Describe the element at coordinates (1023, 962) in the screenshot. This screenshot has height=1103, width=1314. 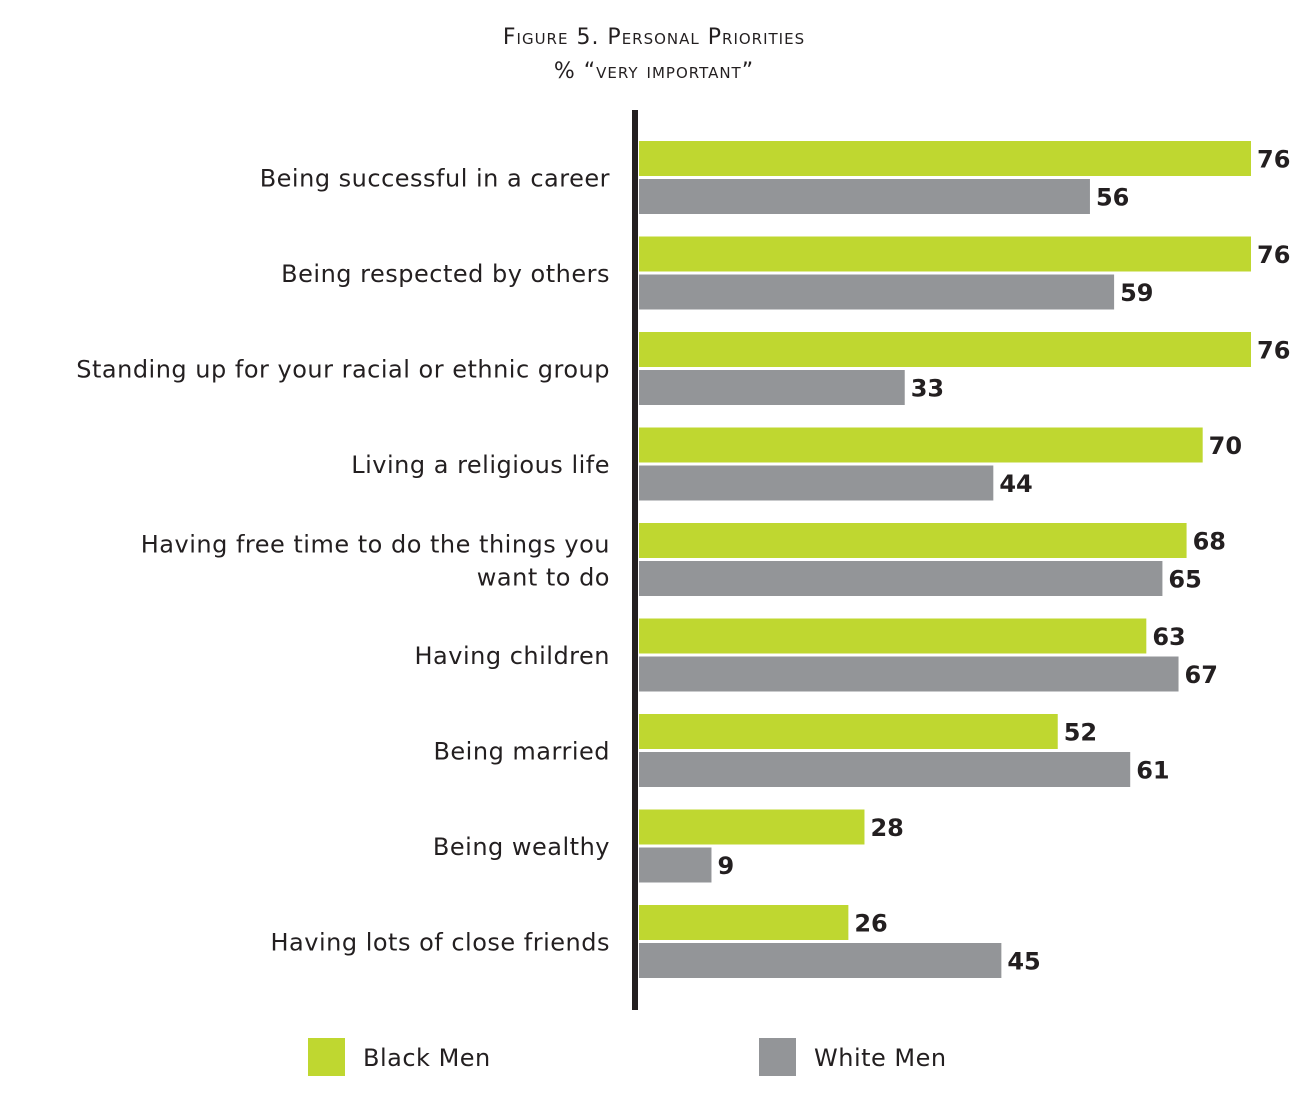
I see `data-label: 45` at that location.